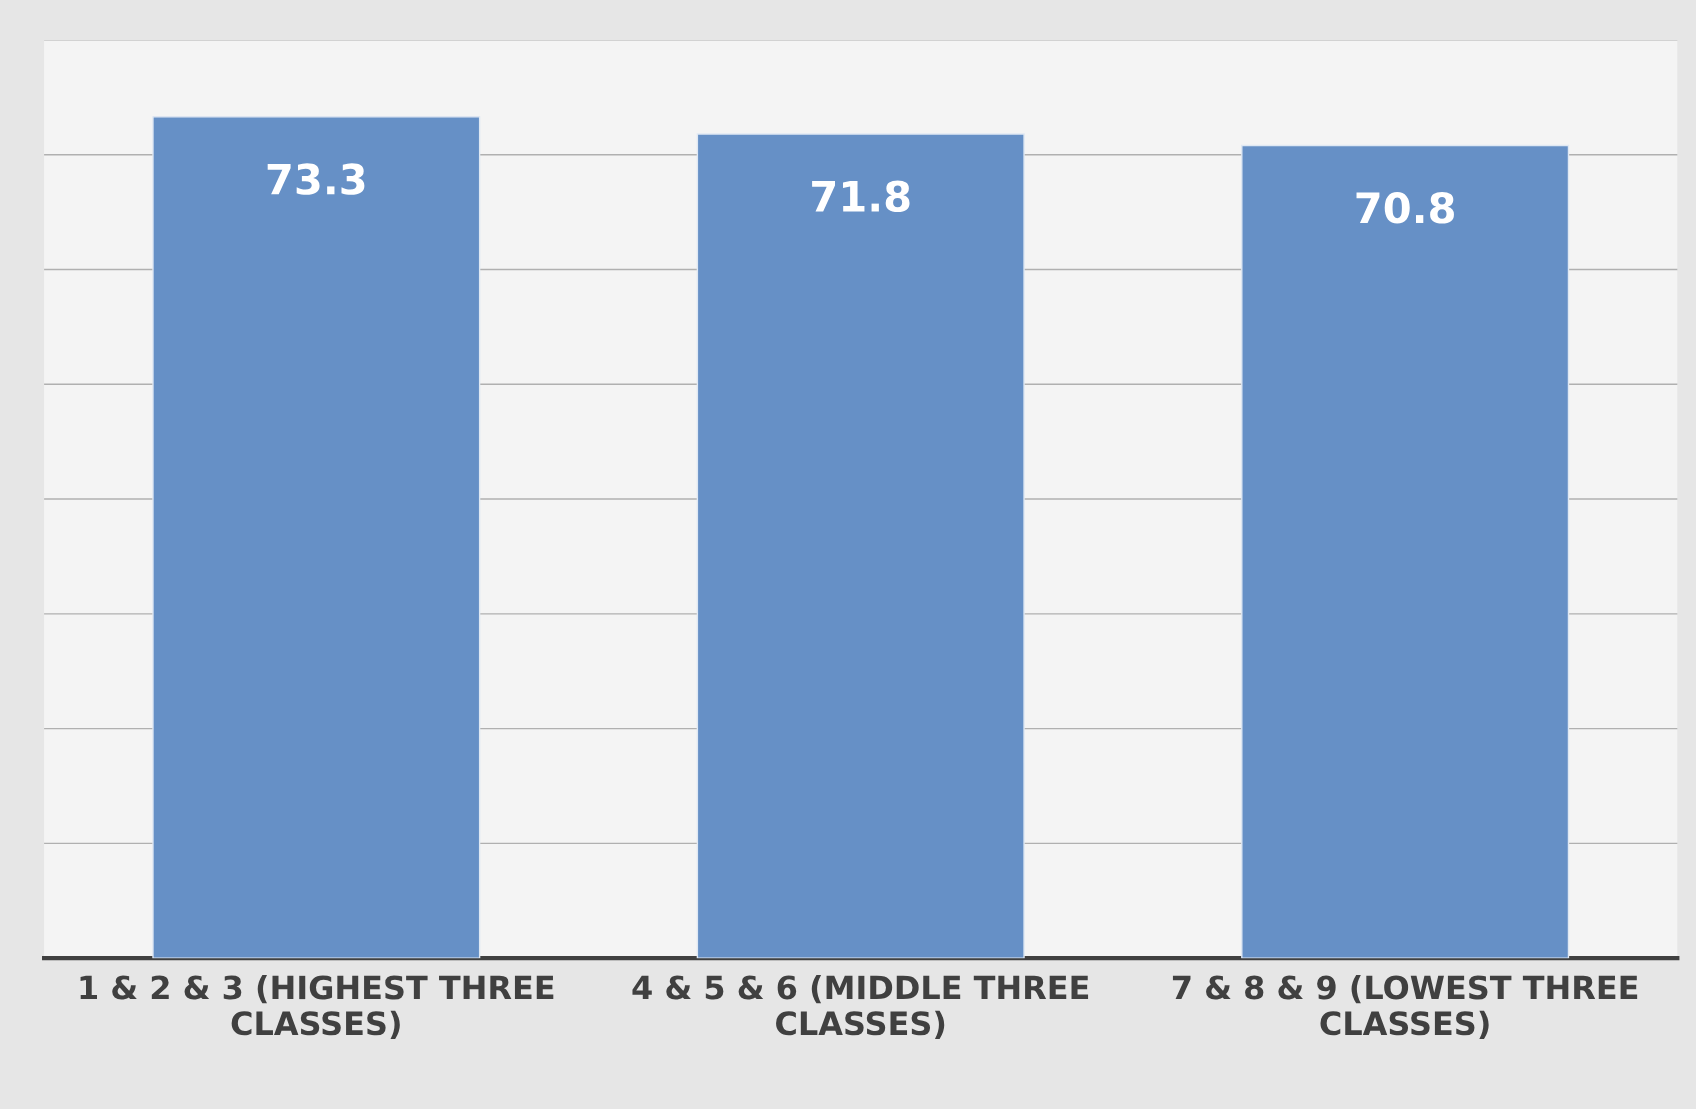  I want to click on data-label: 70.8, so click(1405, 208).